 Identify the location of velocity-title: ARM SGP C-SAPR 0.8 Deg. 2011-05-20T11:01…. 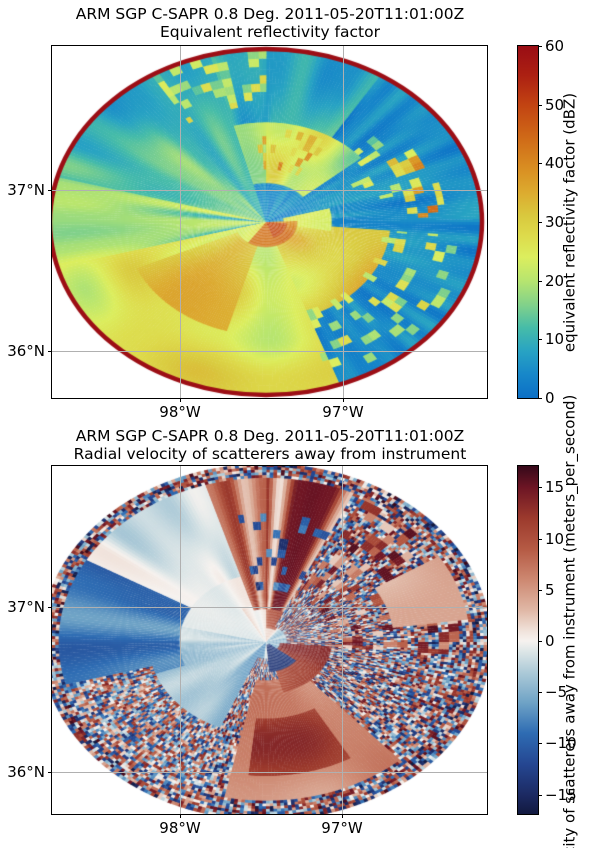
(270, 436).